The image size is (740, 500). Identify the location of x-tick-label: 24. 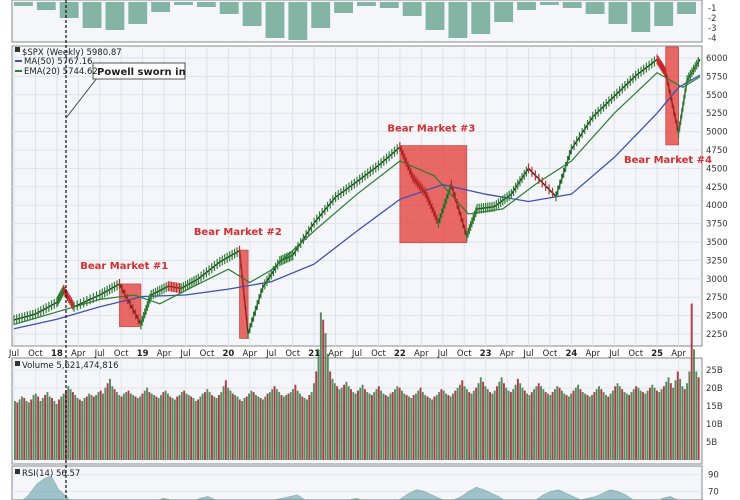
(571, 354).